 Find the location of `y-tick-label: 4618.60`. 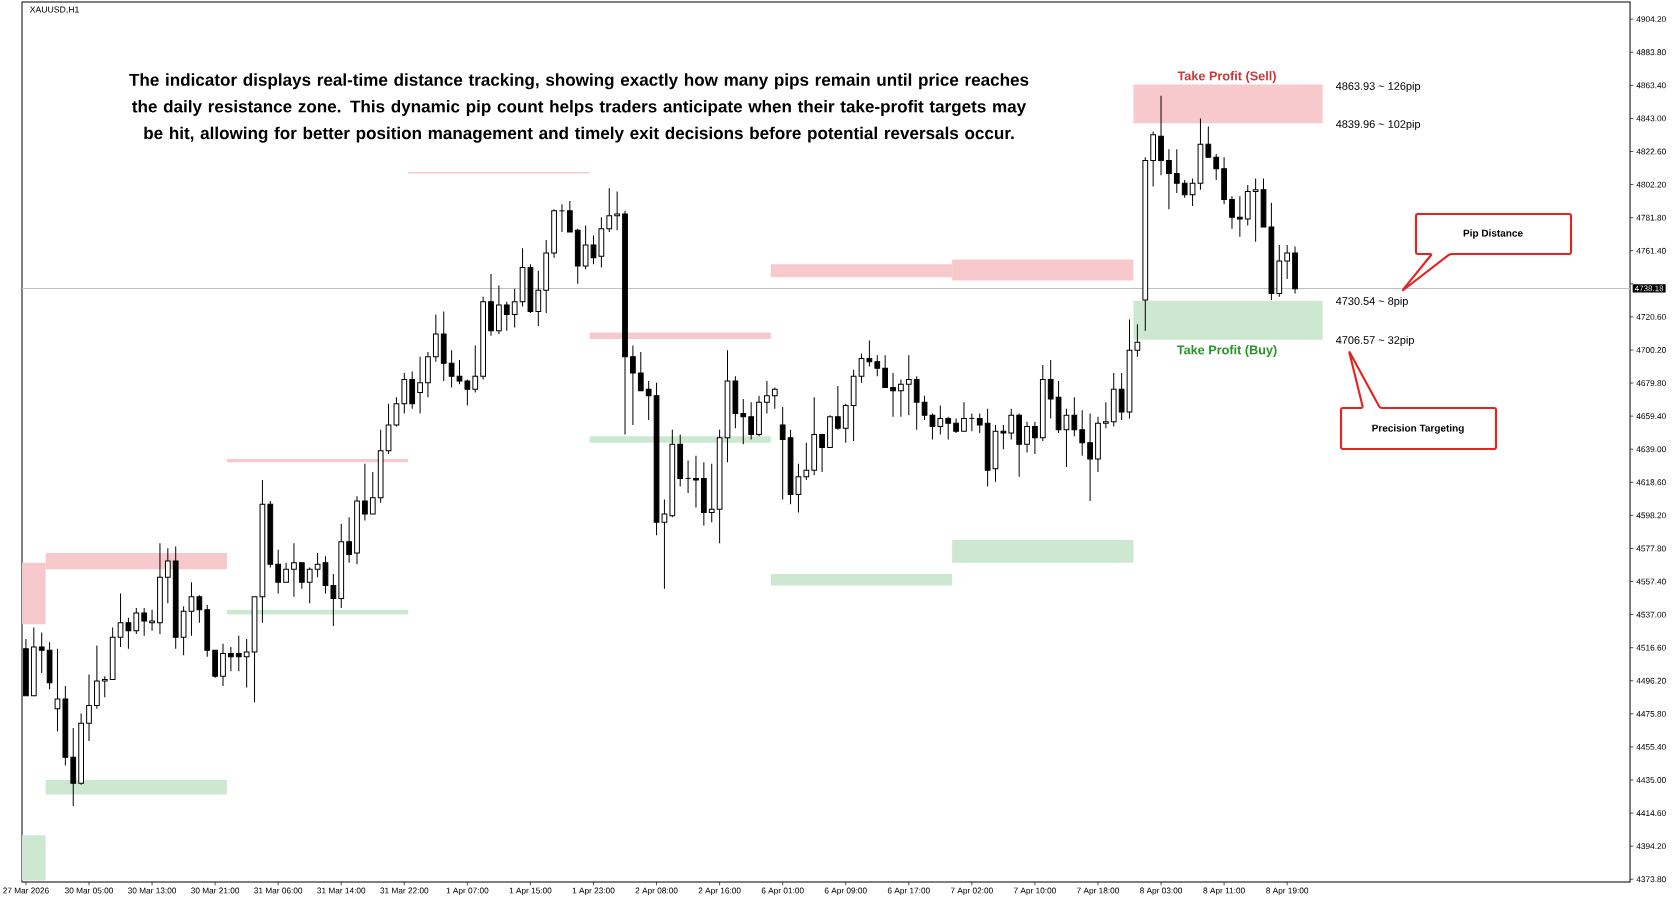

y-tick-label: 4618.60 is located at coordinates (1651, 482).